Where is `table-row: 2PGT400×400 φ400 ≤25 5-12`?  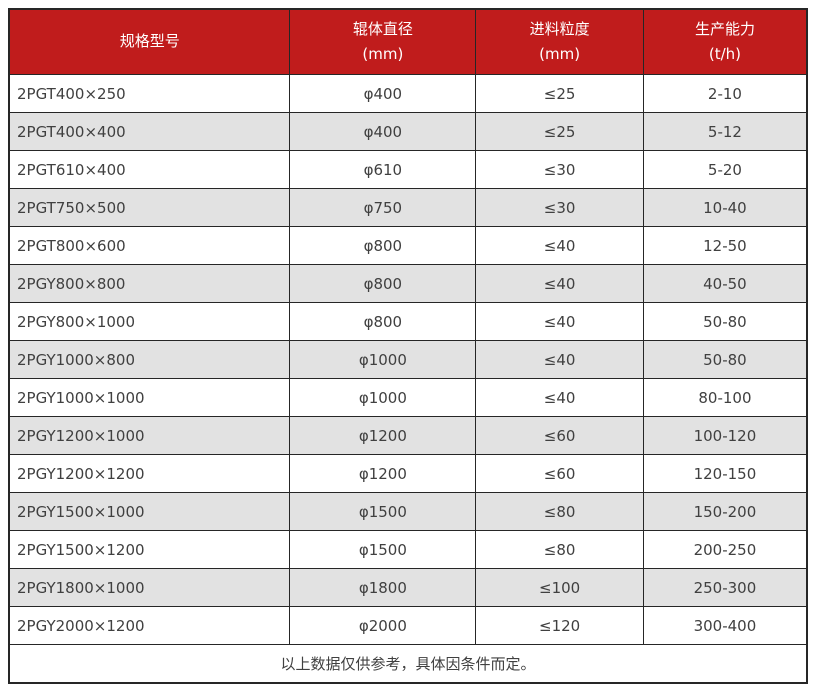
table-row: 2PGT400×400 φ400 ≤25 5-12 is located at coordinates (408, 131).